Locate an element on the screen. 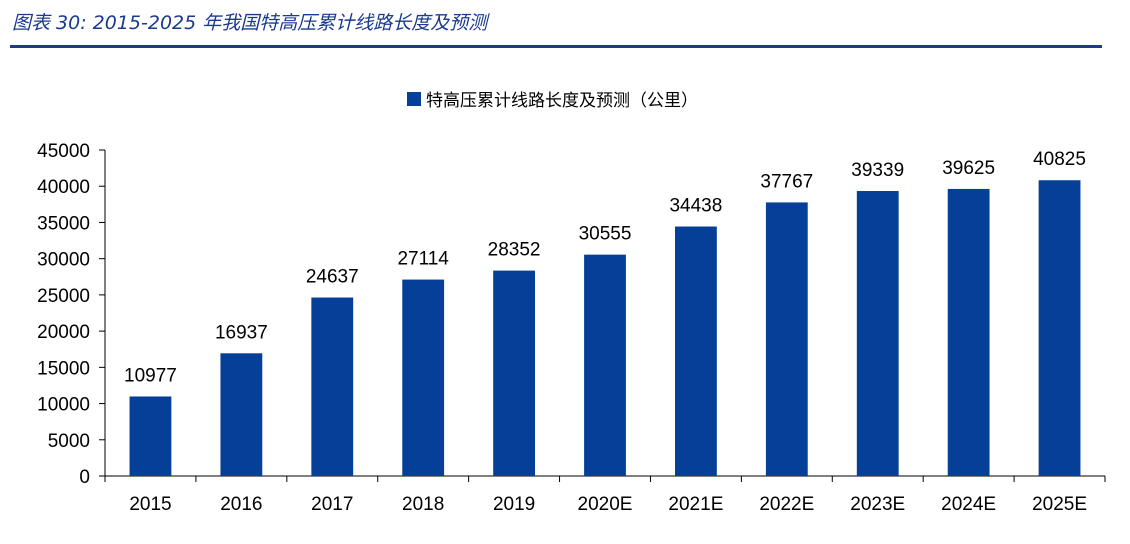 The width and height of the screenshot is (1130, 544). x-tick-label: 2015 is located at coordinates (150, 504).